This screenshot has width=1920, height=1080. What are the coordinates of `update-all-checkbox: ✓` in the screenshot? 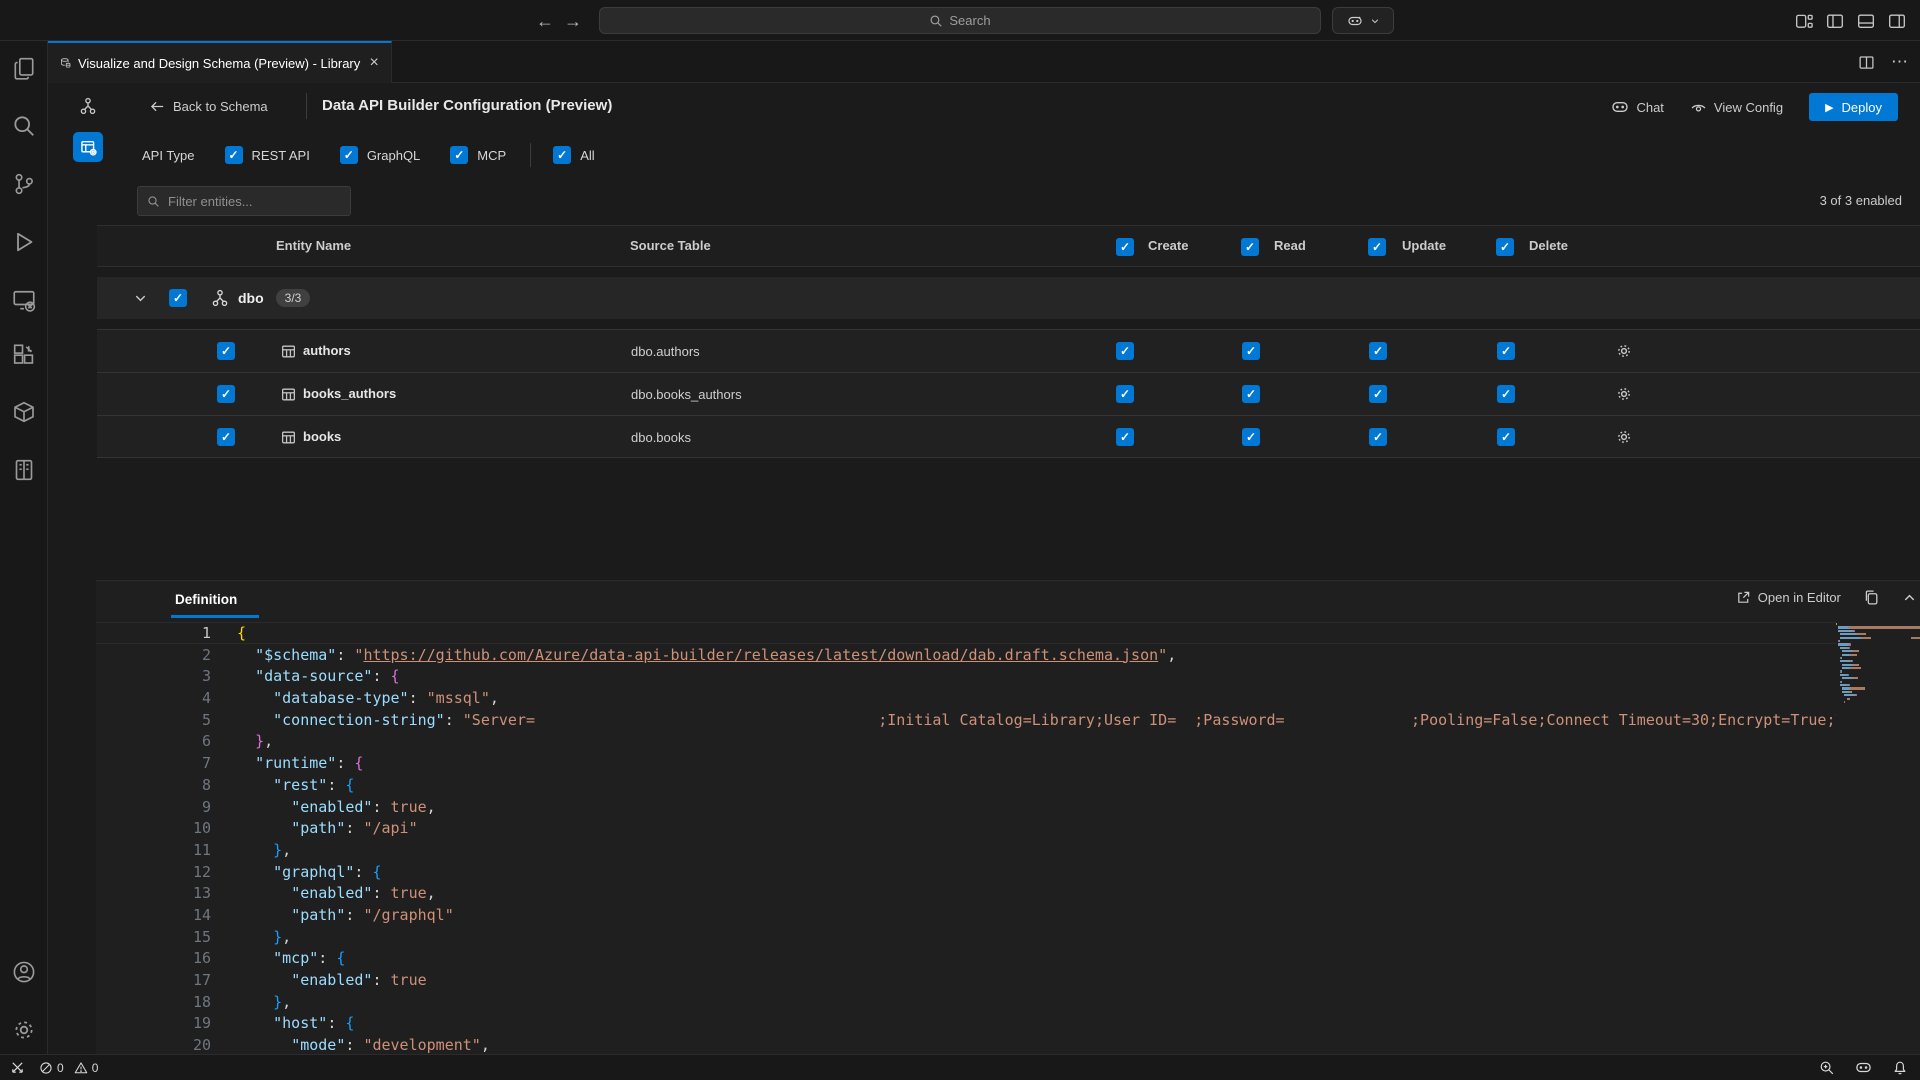 It's located at (1377, 247).